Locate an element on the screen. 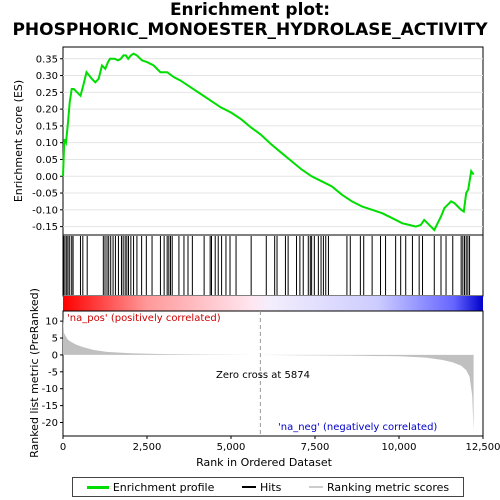 Image resolution: width=500 pixels, height=500 pixels. legend-label-hits: Hits is located at coordinates (270, 487).